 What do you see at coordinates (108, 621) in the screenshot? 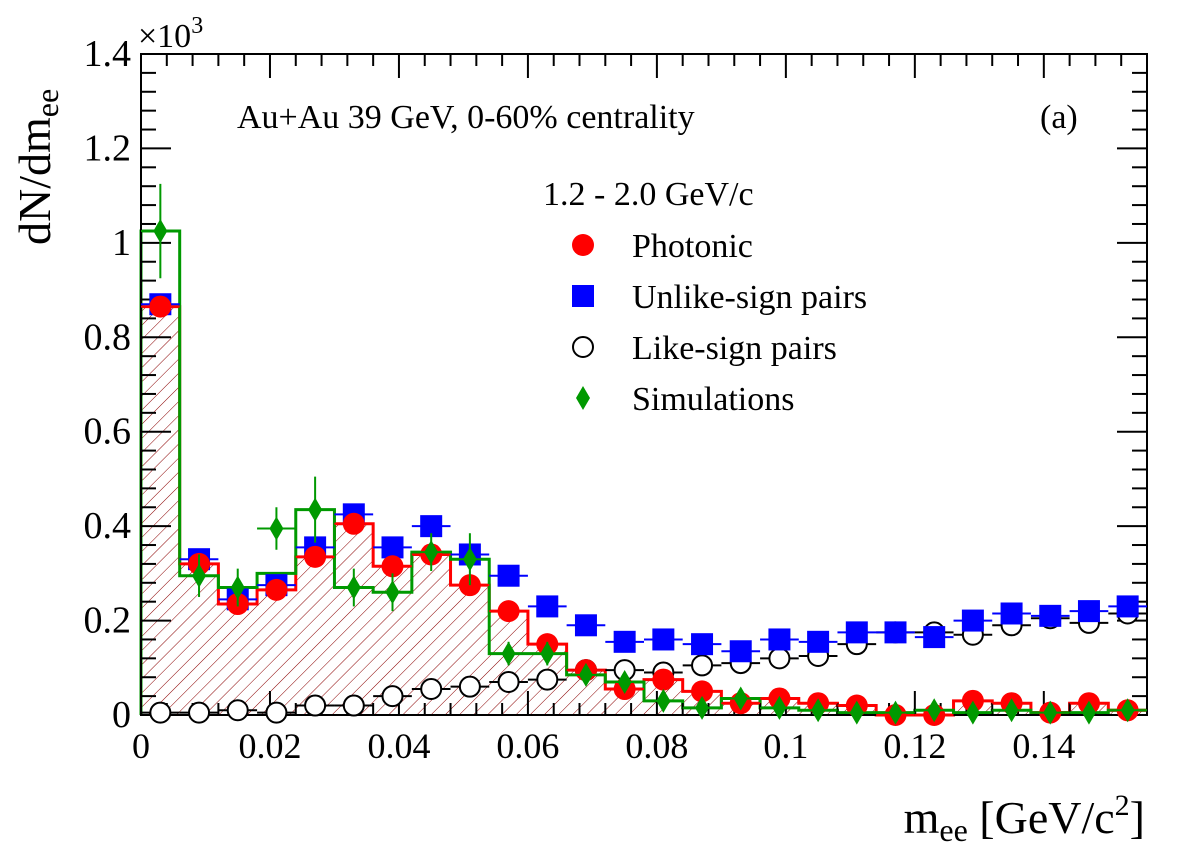
I see `y-tick-label: 0.2` at bounding box center [108, 621].